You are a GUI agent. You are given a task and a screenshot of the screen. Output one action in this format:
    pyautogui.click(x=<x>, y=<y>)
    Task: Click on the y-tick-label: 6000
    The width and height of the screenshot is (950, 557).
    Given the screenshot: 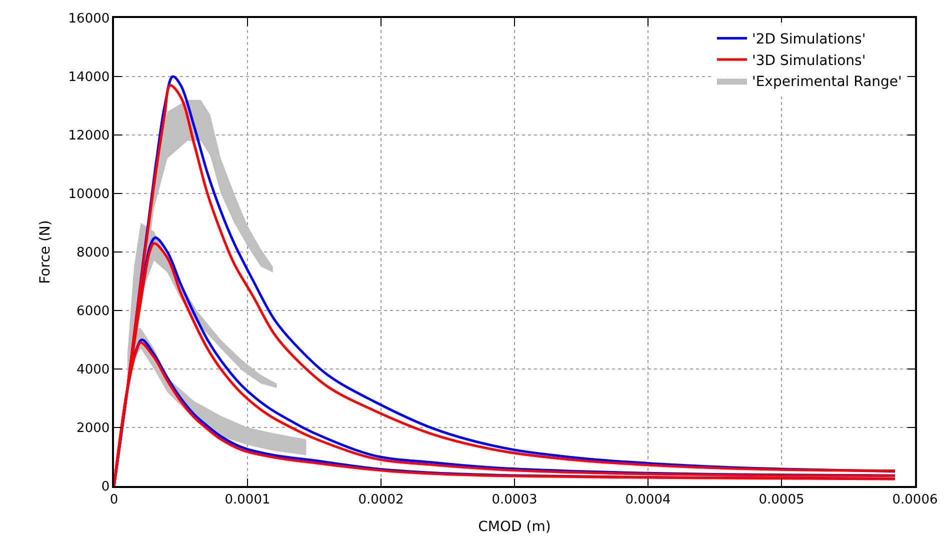 What is the action you would take?
    pyautogui.click(x=93, y=312)
    